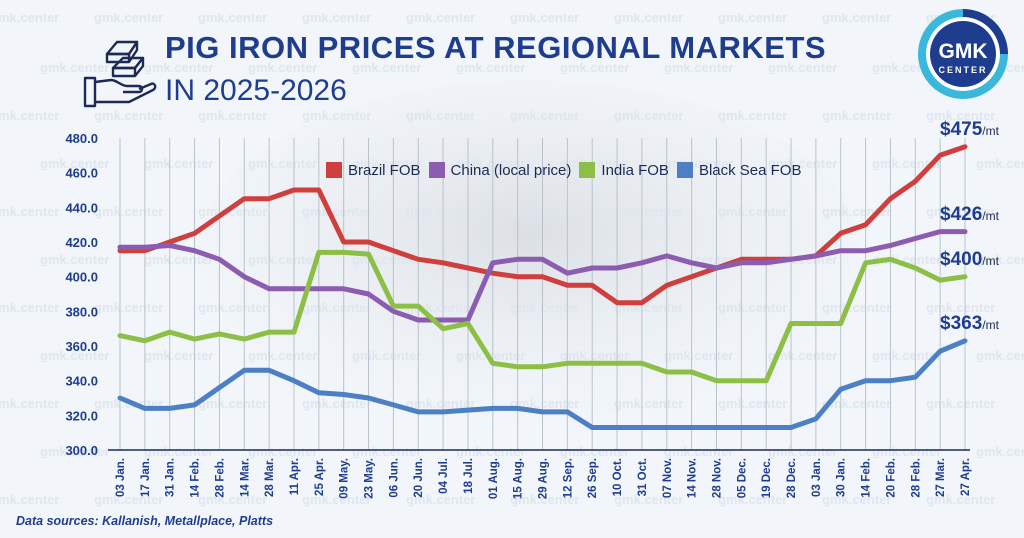 The width and height of the screenshot is (1024, 538). I want to click on x-tick-label: 01 Aug., so click(494, 478).